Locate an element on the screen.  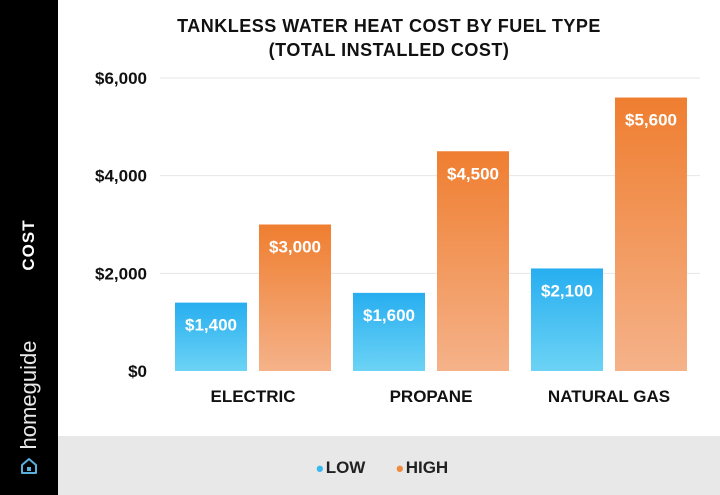
x-tick-label: NATURAL GAS is located at coordinates (609, 396).